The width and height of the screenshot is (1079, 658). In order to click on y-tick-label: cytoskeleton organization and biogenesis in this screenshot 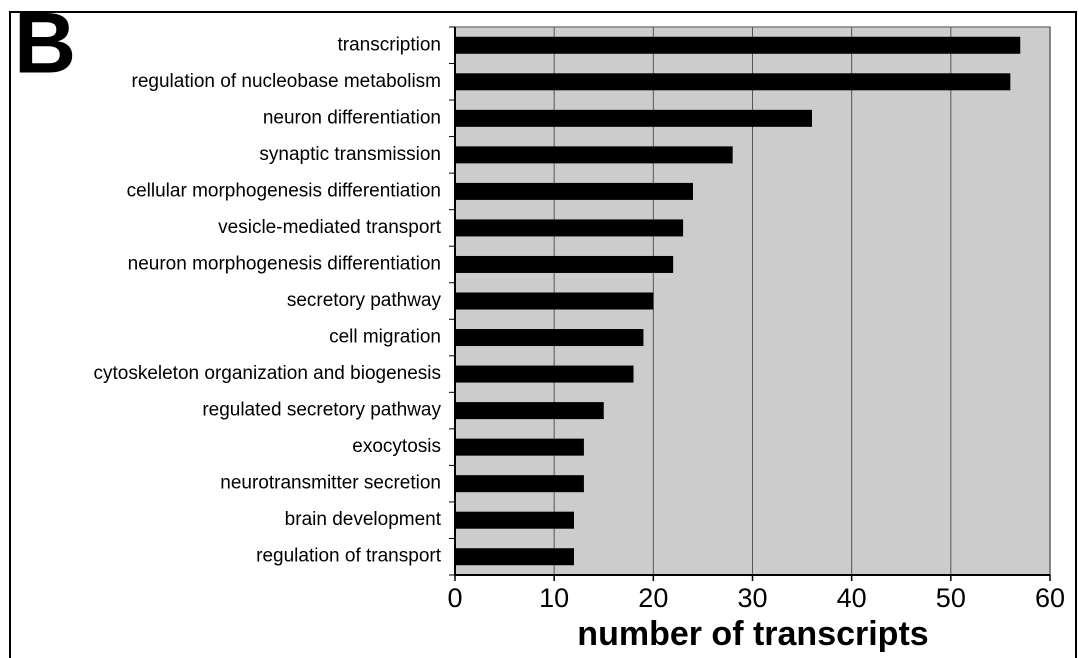, I will do `click(267, 373)`.